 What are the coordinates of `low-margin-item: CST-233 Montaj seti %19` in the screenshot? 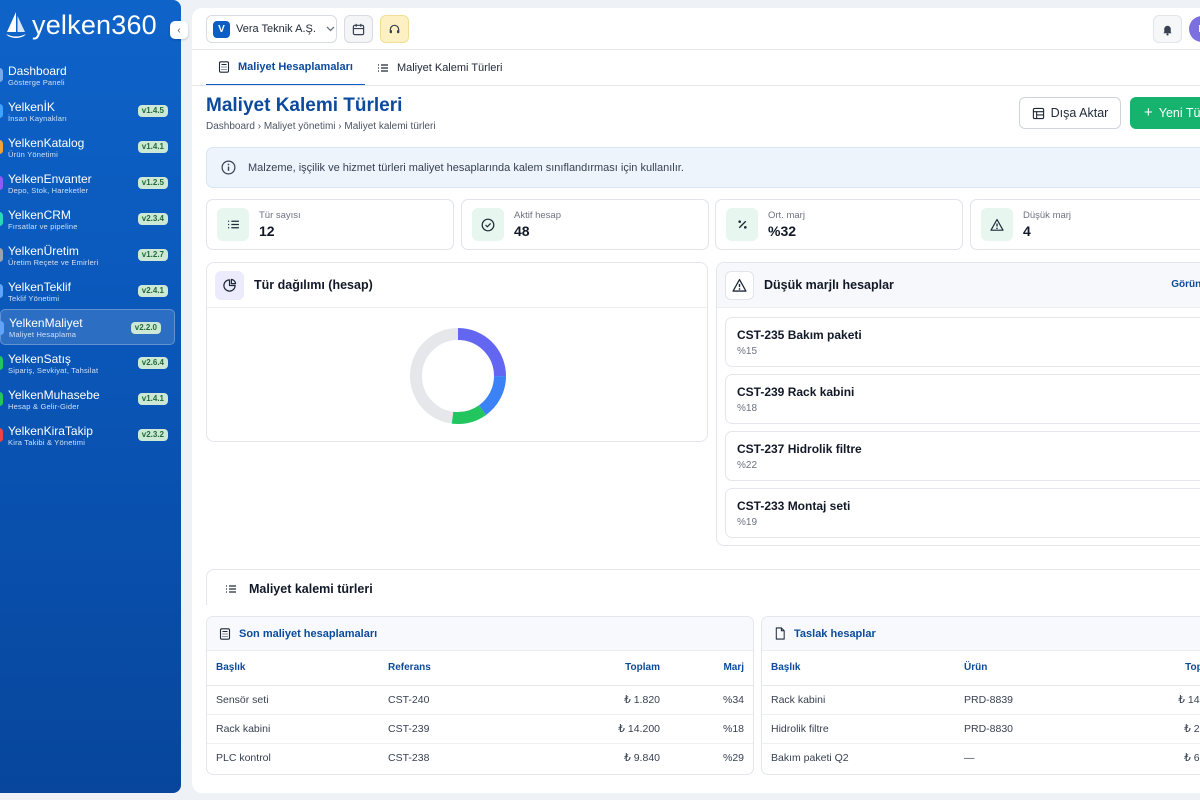 It's located at (962, 513).